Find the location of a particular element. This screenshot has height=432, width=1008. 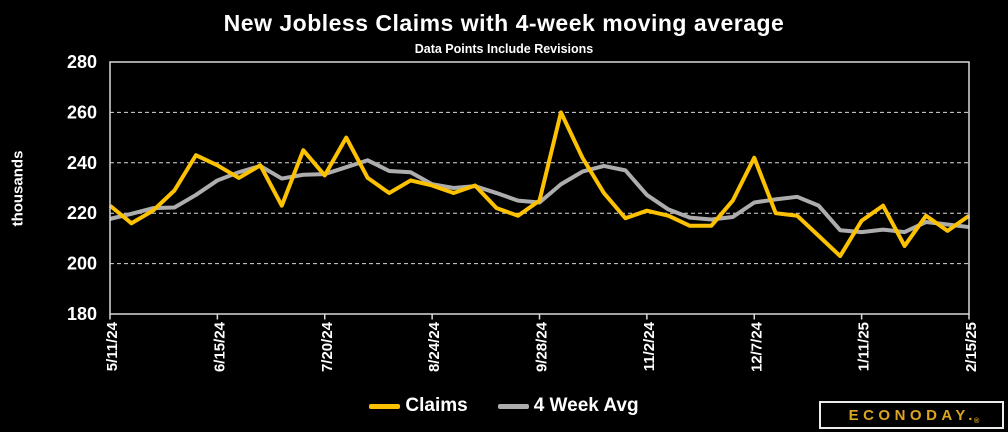

x-tick-label: 1/11/25 is located at coordinates (864, 346).